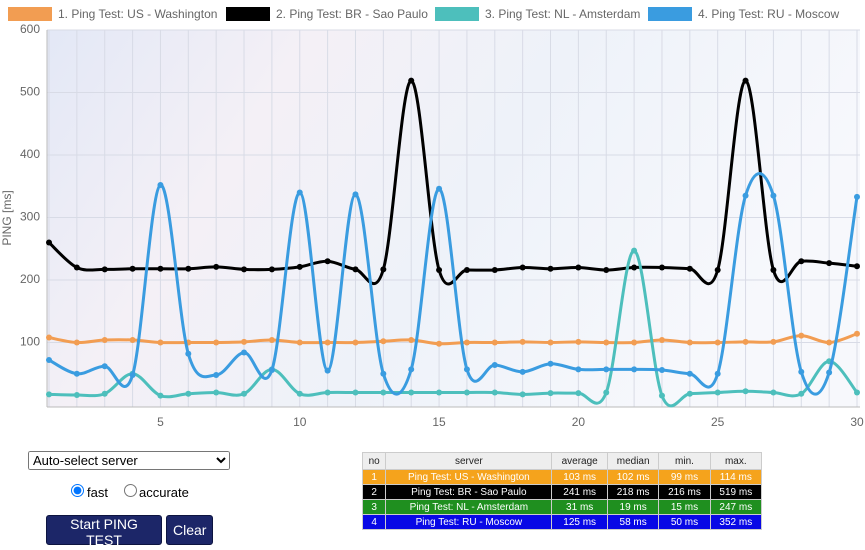 This screenshot has height=550, width=865. What do you see at coordinates (88, 492) in the screenshot?
I see `fast-option: fast` at bounding box center [88, 492].